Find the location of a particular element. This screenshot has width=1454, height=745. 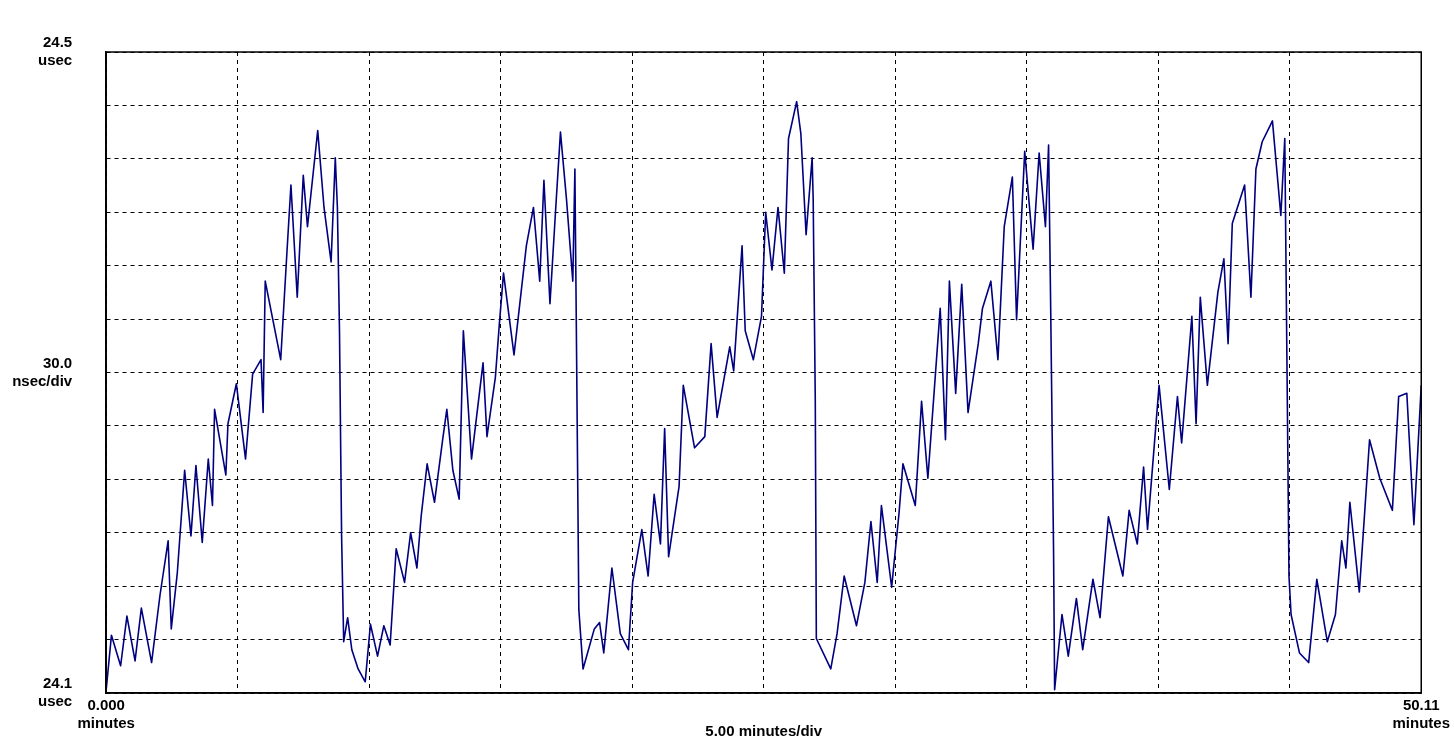

x-tick-label: 50.11 minutes is located at coordinates (1421, 714).